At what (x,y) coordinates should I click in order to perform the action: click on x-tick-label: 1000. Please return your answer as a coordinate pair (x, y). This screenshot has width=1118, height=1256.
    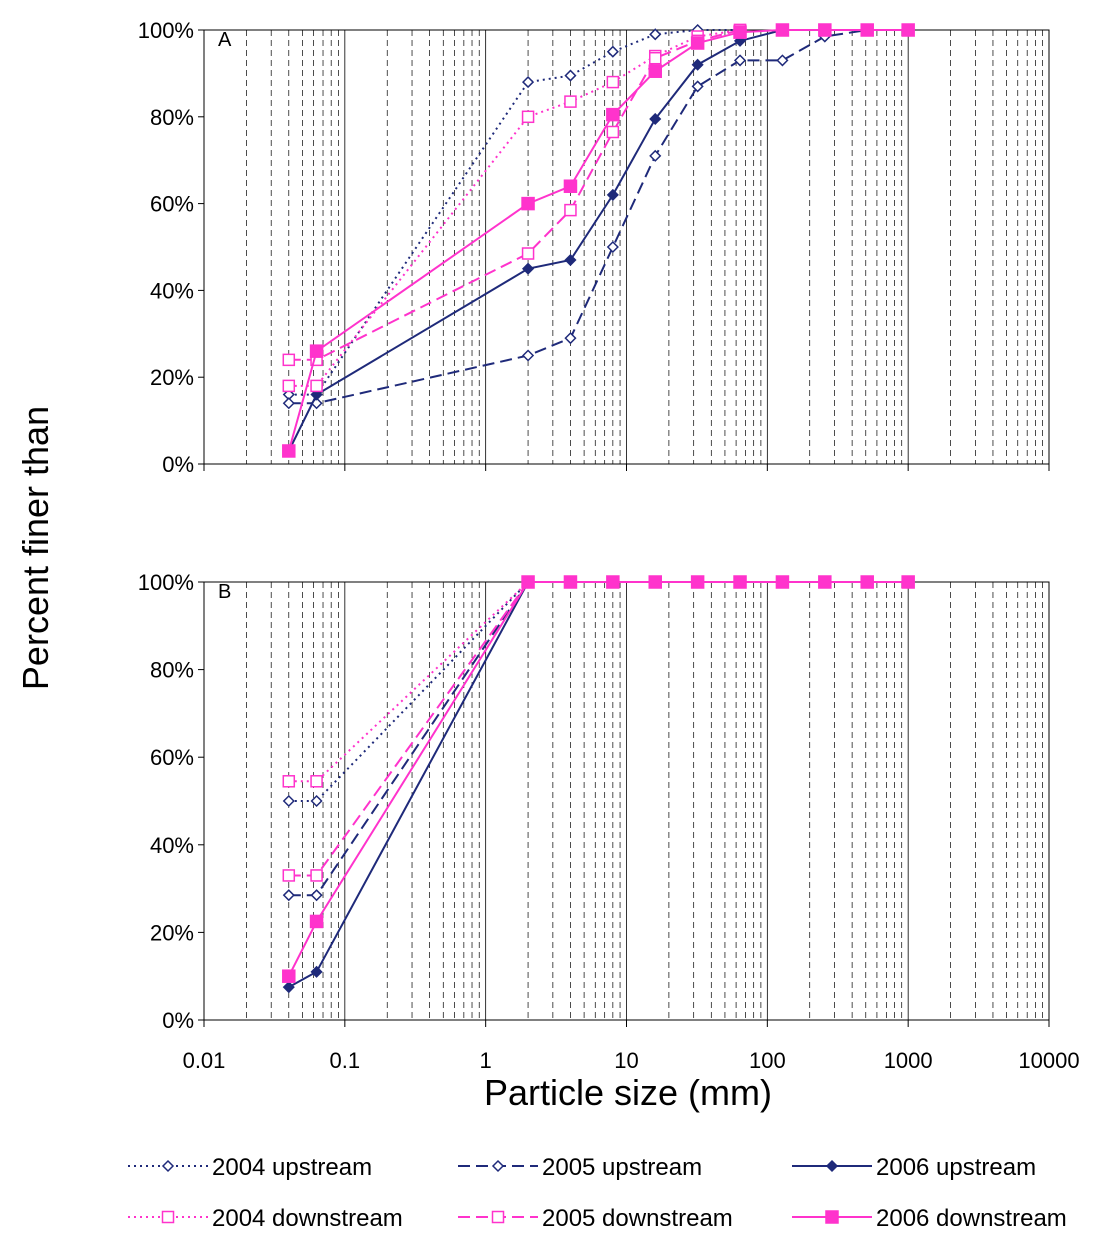
    Looking at the image, I should click on (908, 1060).